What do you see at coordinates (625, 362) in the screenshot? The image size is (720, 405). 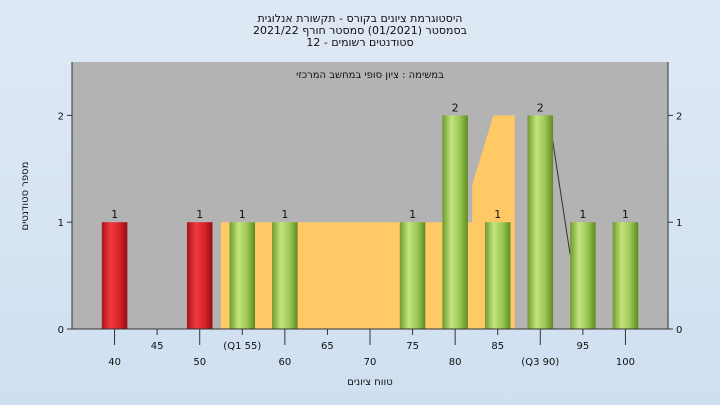 I see `x-tick-label-100: 100` at bounding box center [625, 362].